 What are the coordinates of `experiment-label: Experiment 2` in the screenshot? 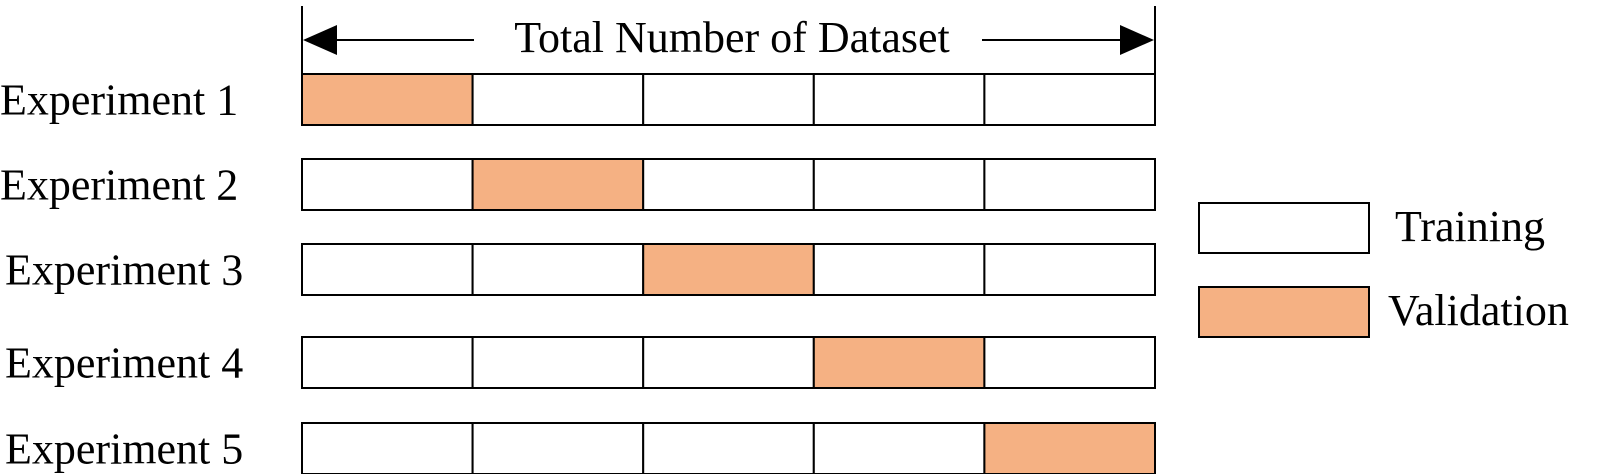 It's located at (119, 185).